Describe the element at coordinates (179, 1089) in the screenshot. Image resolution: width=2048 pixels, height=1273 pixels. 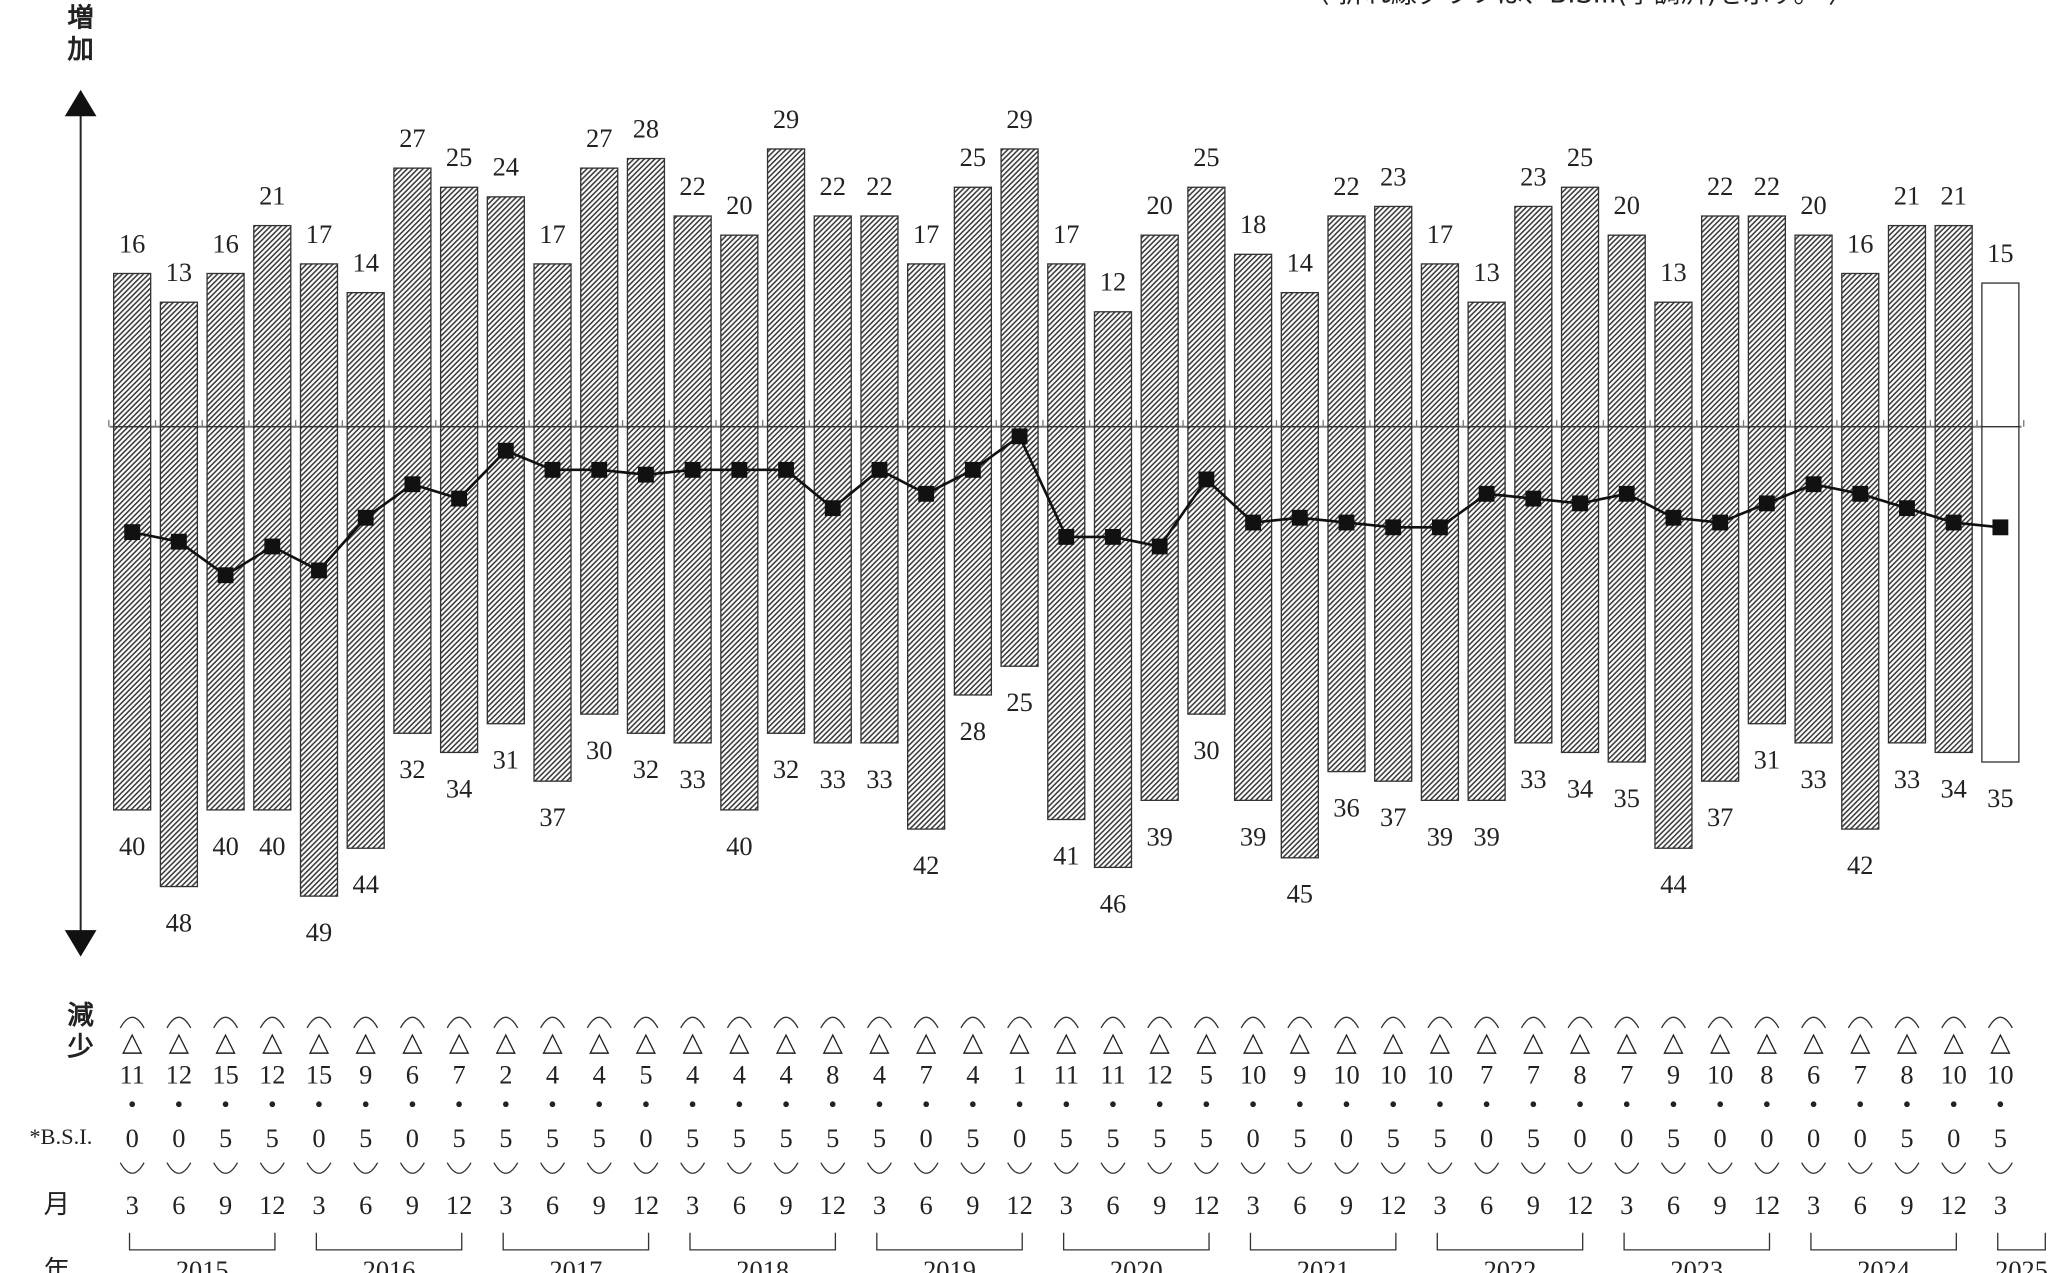
I see `bsi-value-label: △ 12 ・ 0` at that location.